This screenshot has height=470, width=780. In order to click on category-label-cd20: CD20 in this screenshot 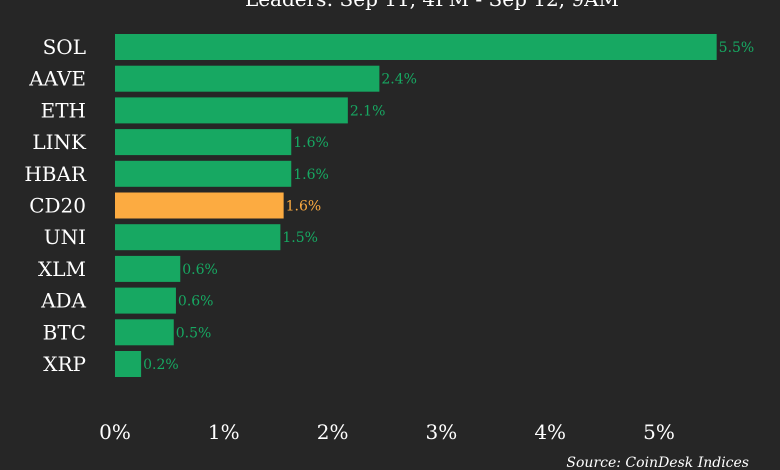, I will do `click(57, 206)`.